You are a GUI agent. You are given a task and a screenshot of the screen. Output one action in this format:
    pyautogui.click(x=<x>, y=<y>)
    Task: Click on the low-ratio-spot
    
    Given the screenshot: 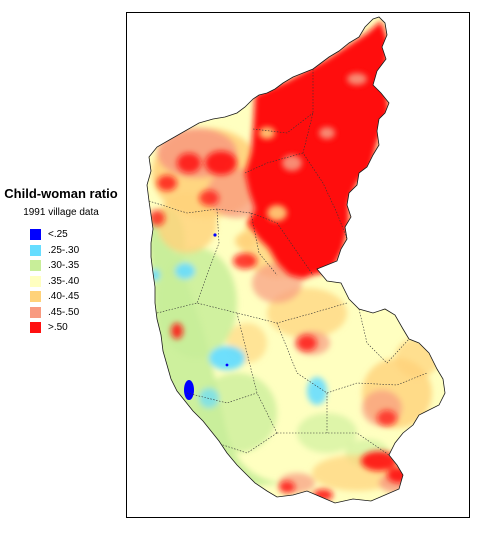 What is the action you would take?
    pyautogui.click(x=189, y=390)
    